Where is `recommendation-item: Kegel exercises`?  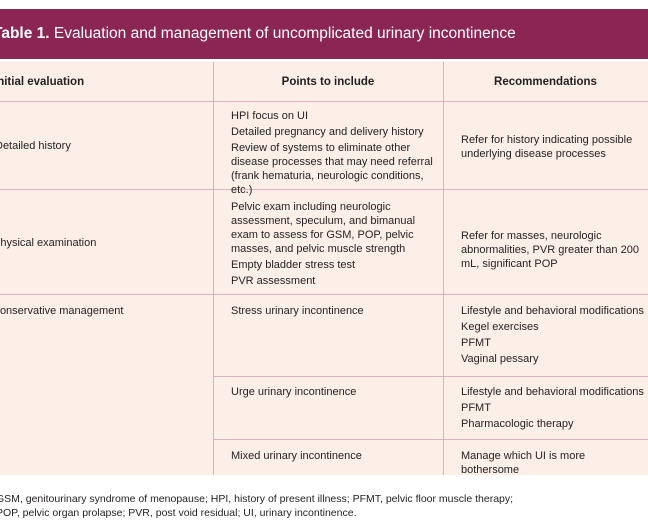 recommendation-item: Kegel exercises is located at coordinates (500, 327).